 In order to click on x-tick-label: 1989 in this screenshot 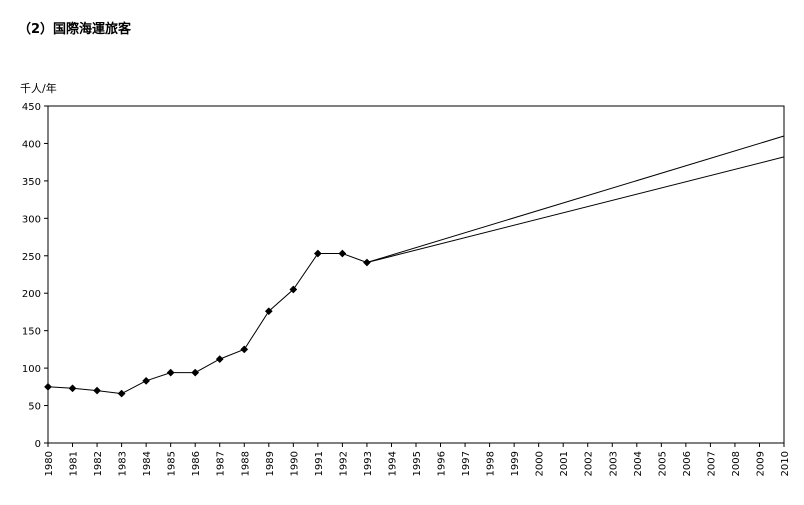, I will do `click(270, 463)`.